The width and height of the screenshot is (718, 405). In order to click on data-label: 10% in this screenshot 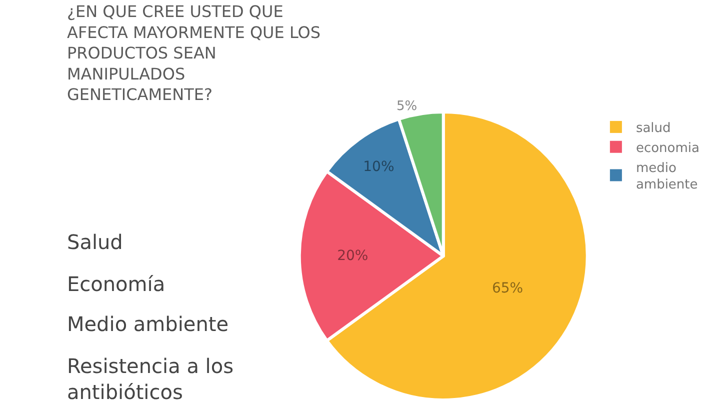, I will do `click(378, 167)`.